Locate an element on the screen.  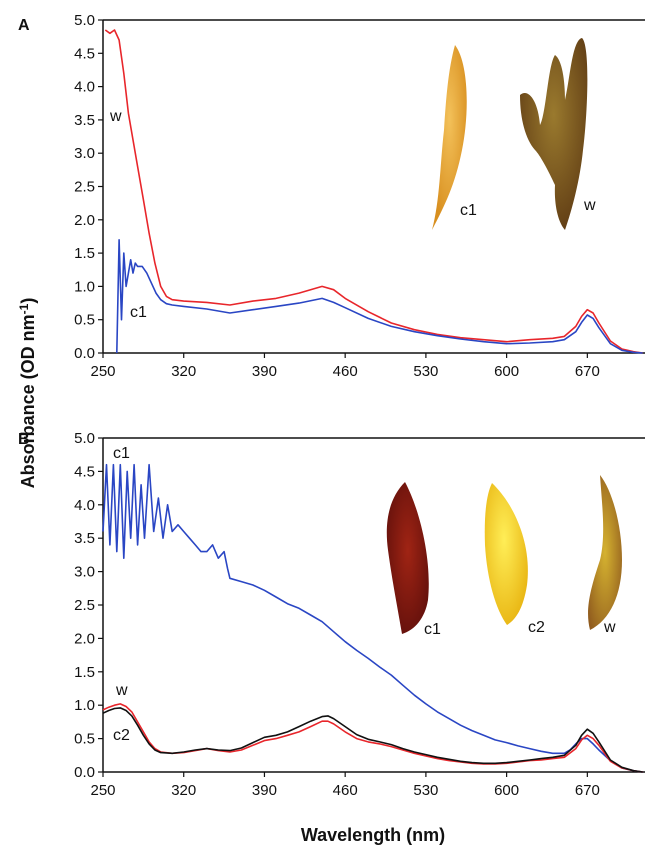
photo-label-c2: c2 is located at coordinates (536, 627).